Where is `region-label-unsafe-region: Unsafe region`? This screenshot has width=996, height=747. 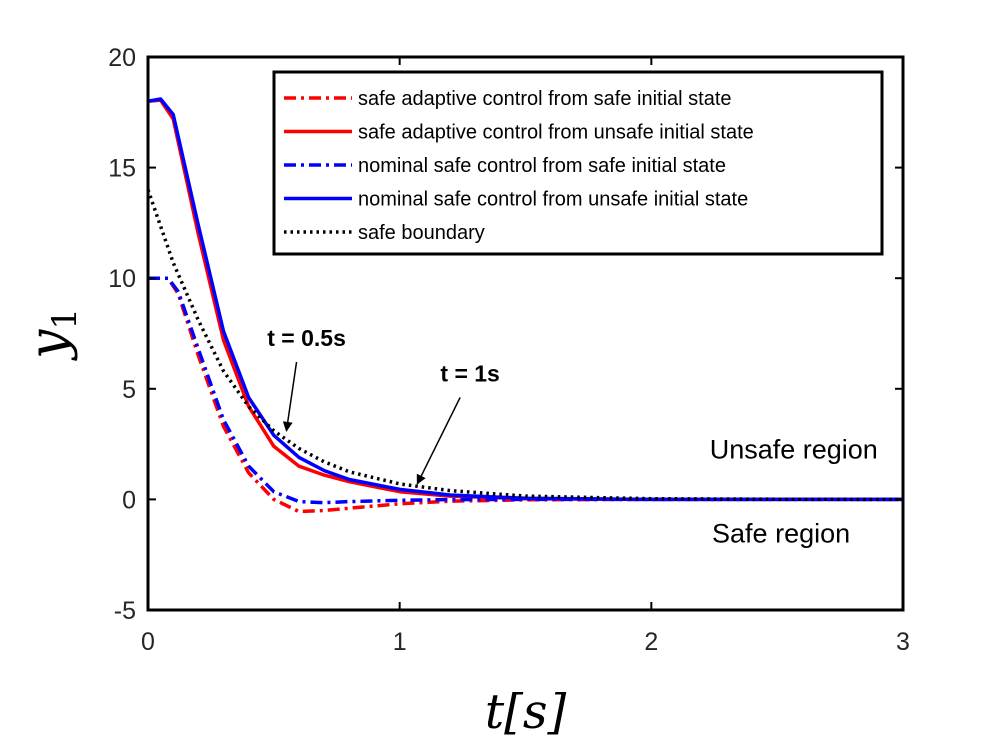 region-label-unsafe-region: Unsafe region is located at coordinates (794, 450).